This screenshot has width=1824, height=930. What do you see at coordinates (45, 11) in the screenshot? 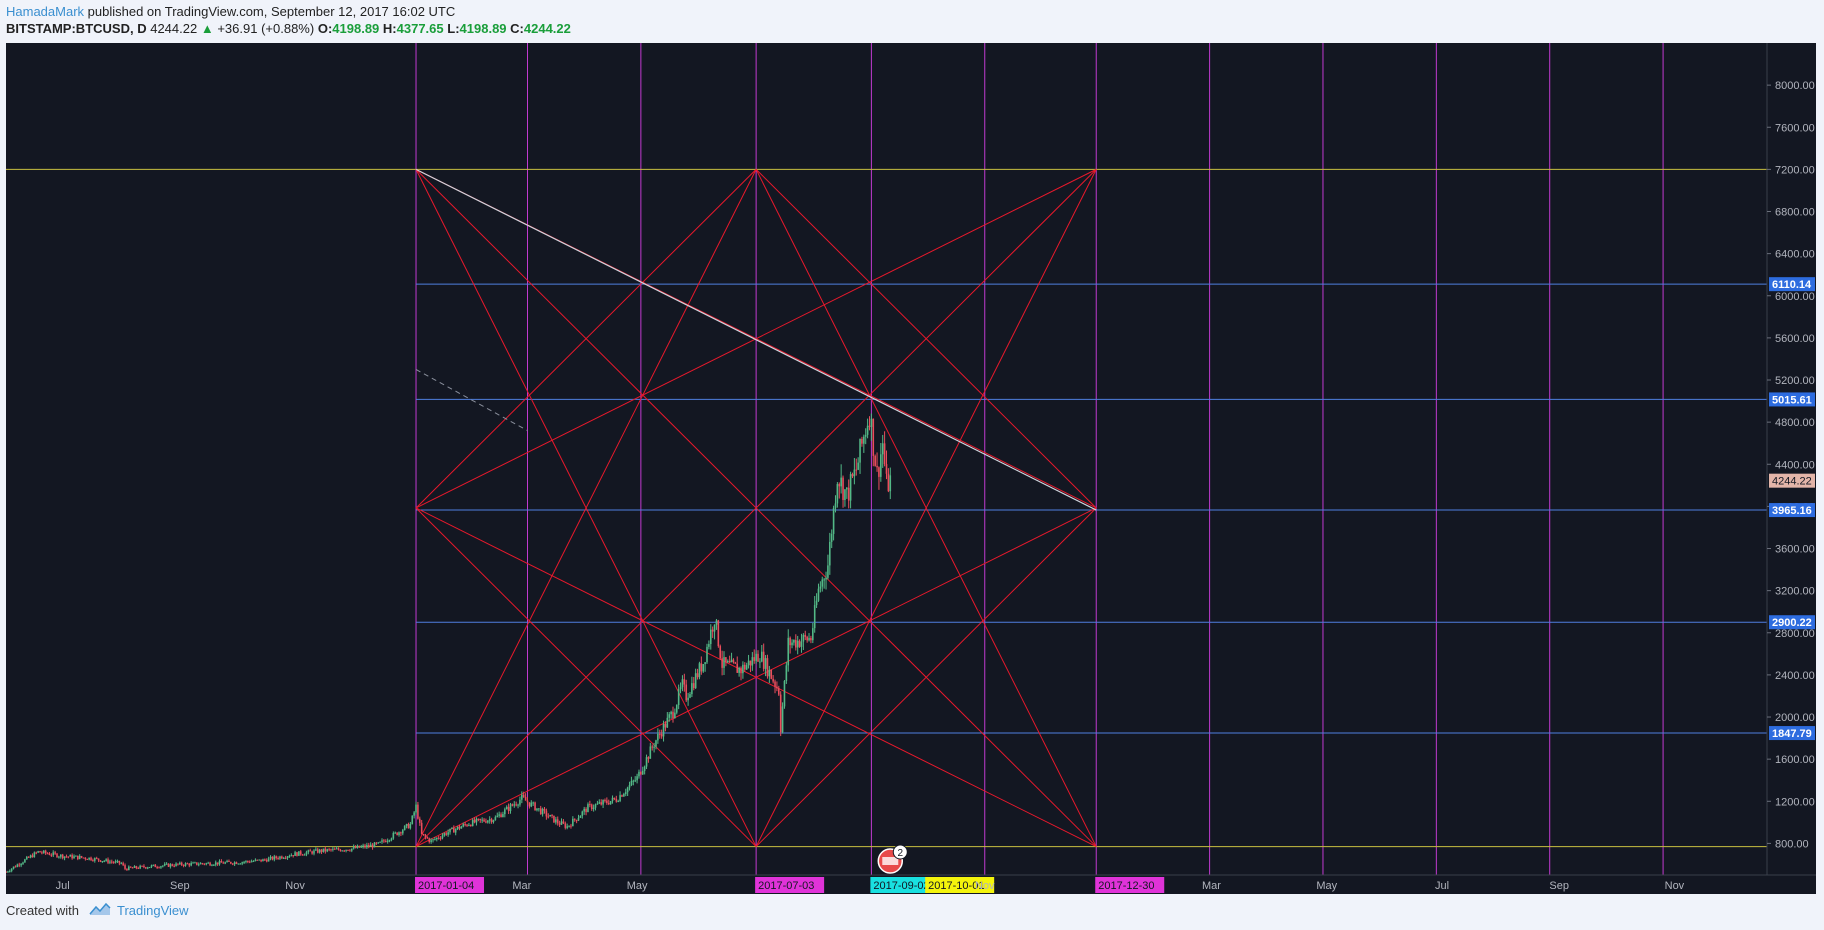
I see `author-link: HamadaMark` at bounding box center [45, 11].